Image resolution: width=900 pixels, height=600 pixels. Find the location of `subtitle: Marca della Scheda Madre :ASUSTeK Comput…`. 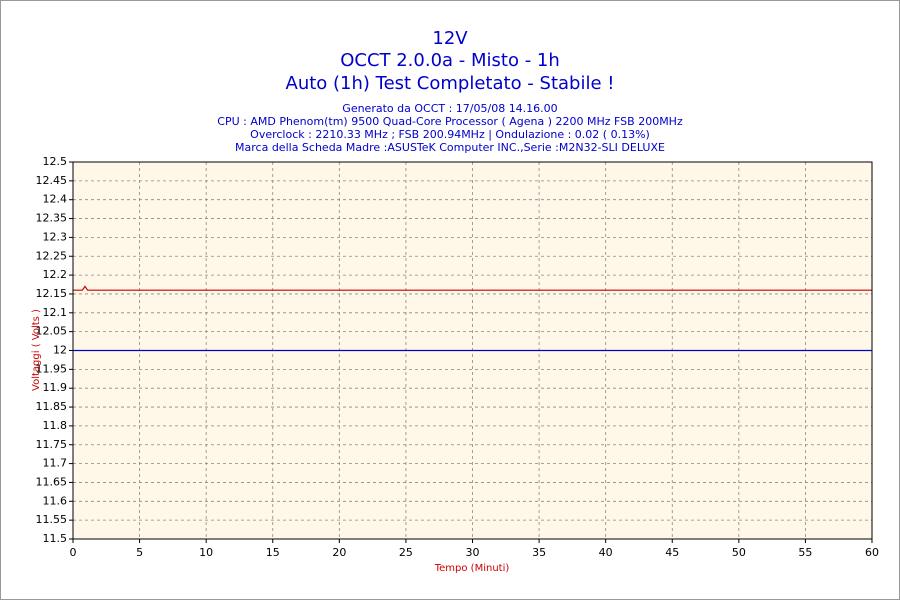

subtitle: Marca della Scheda Madre :ASUSTeK Comput… is located at coordinates (450, 147).